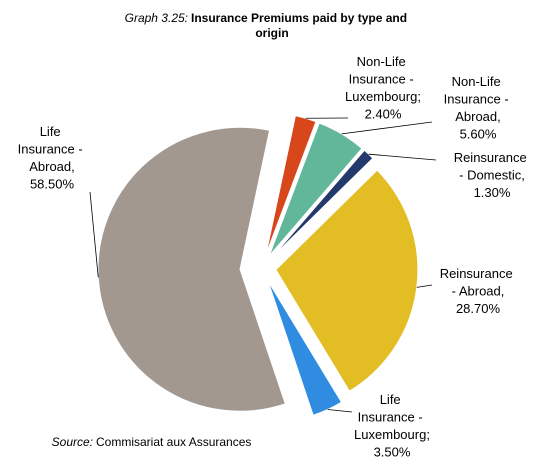 The height and width of the screenshot is (458, 541). Describe the element at coordinates (173, 442) in the screenshot. I see `source: Commisariat aux Assurances` at that location.